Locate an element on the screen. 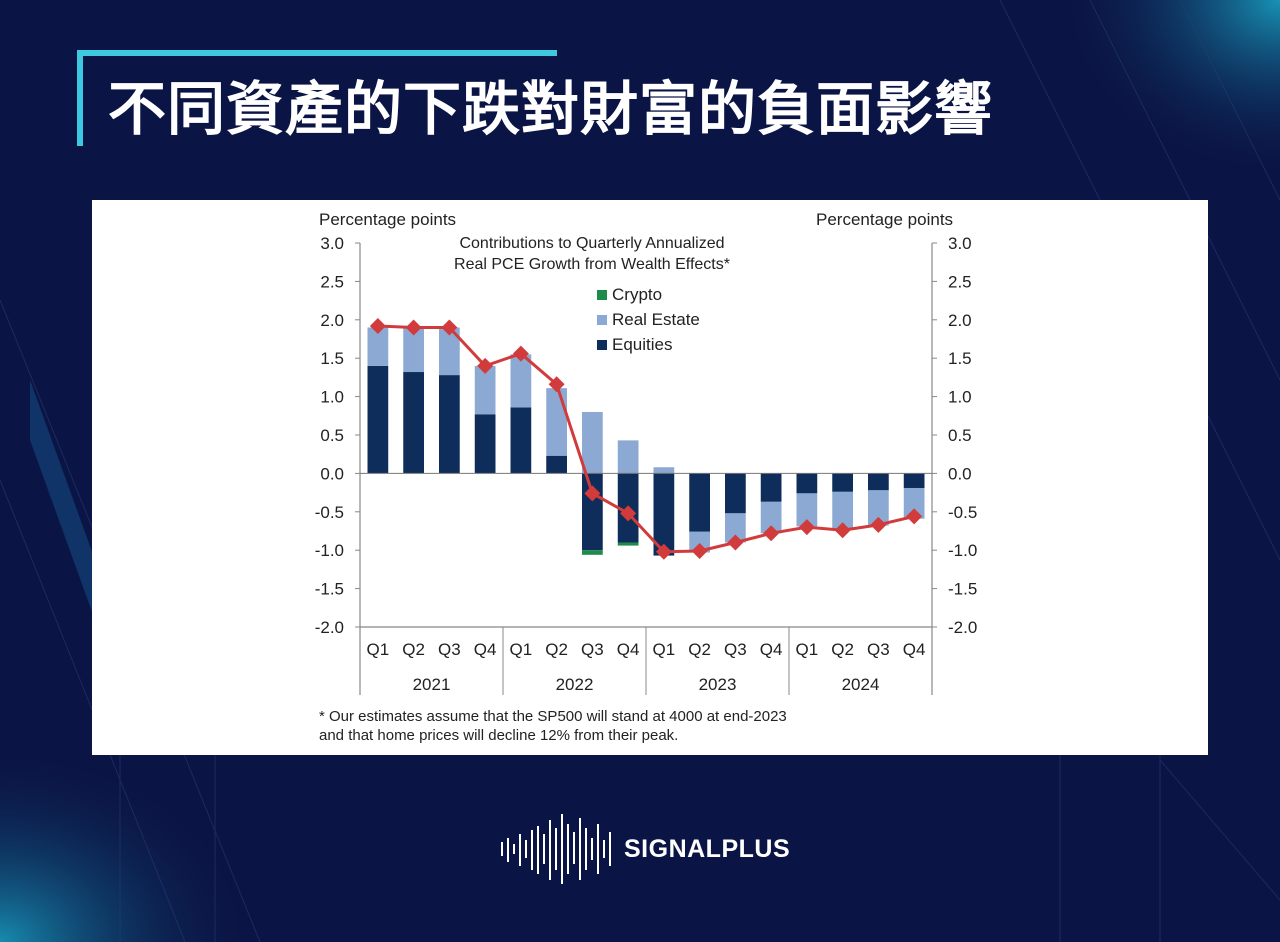 This screenshot has height=942, width=1280. y-tick-label-right: -0.5 is located at coordinates (962, 512).